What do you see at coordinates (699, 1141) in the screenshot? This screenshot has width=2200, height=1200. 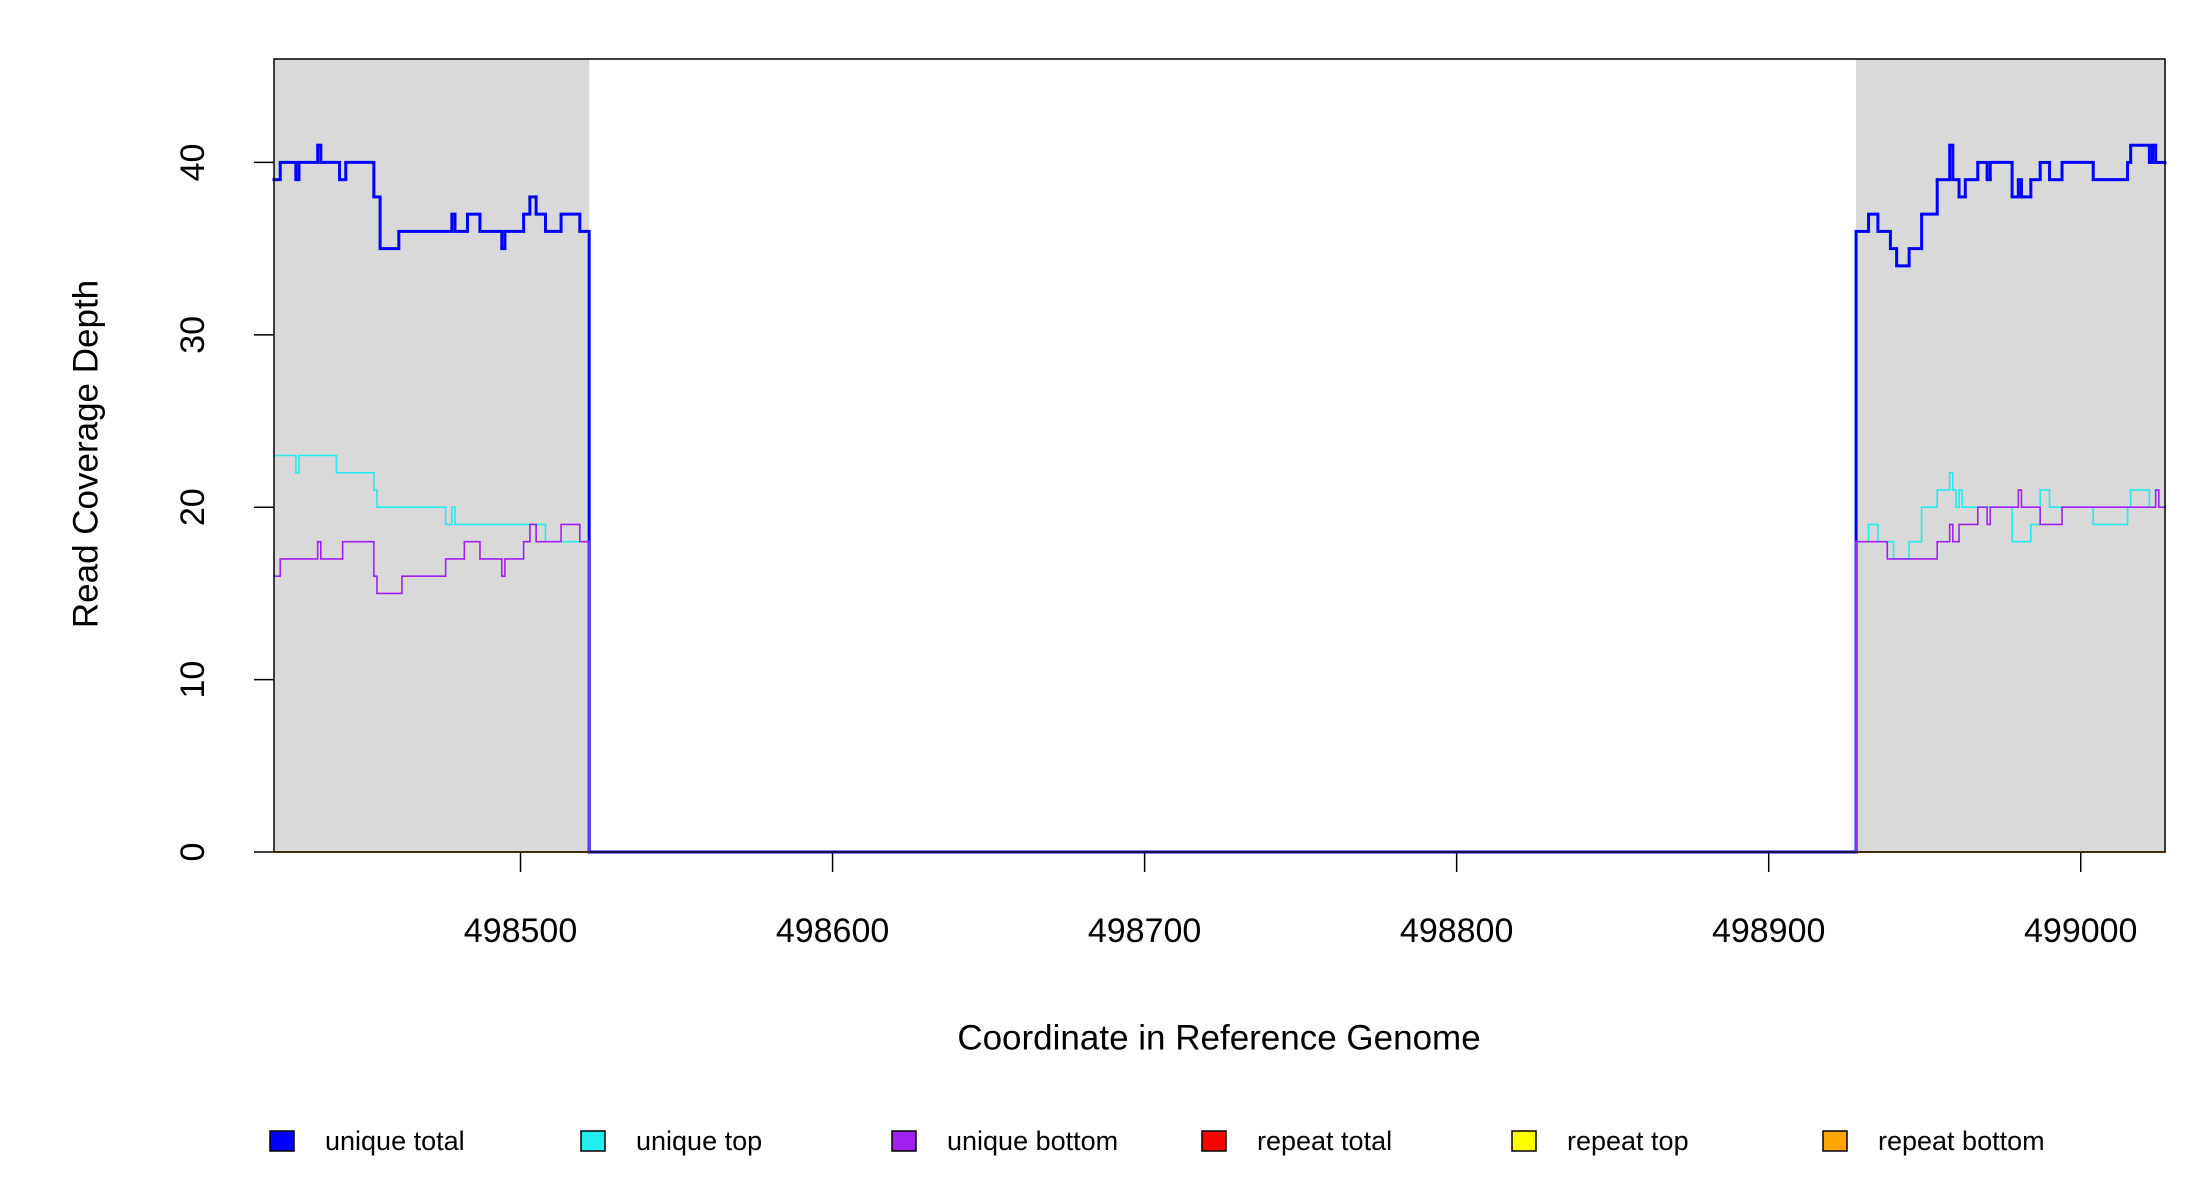 I see `legend-label: unique top` at bounding box center [699, 1141].